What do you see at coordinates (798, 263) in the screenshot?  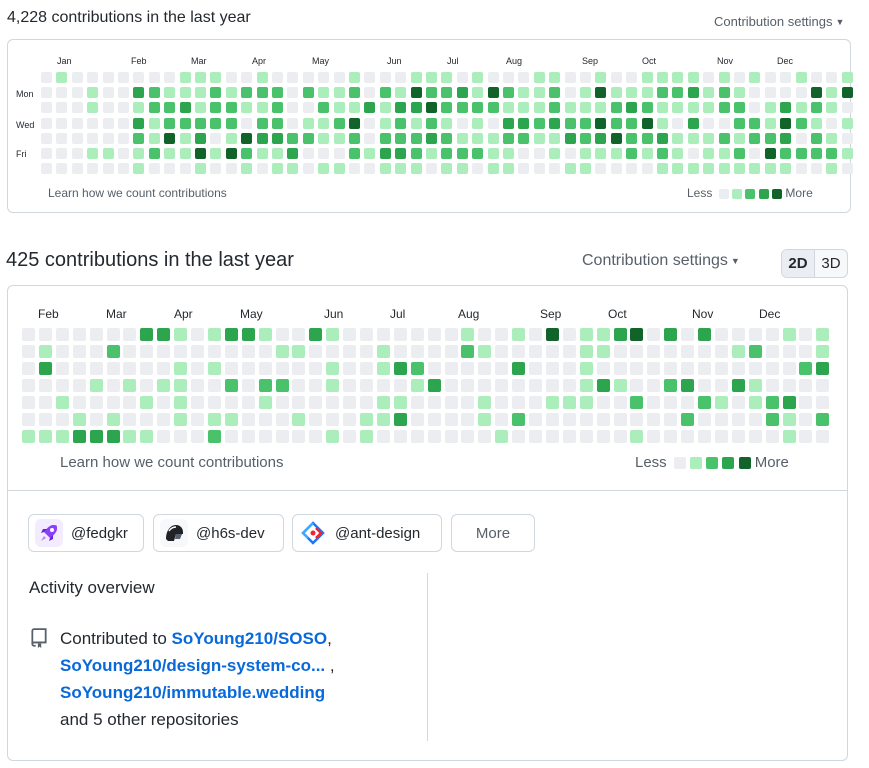 I see `toggle-2d-button: 2D` at bounding box center [798, 263].